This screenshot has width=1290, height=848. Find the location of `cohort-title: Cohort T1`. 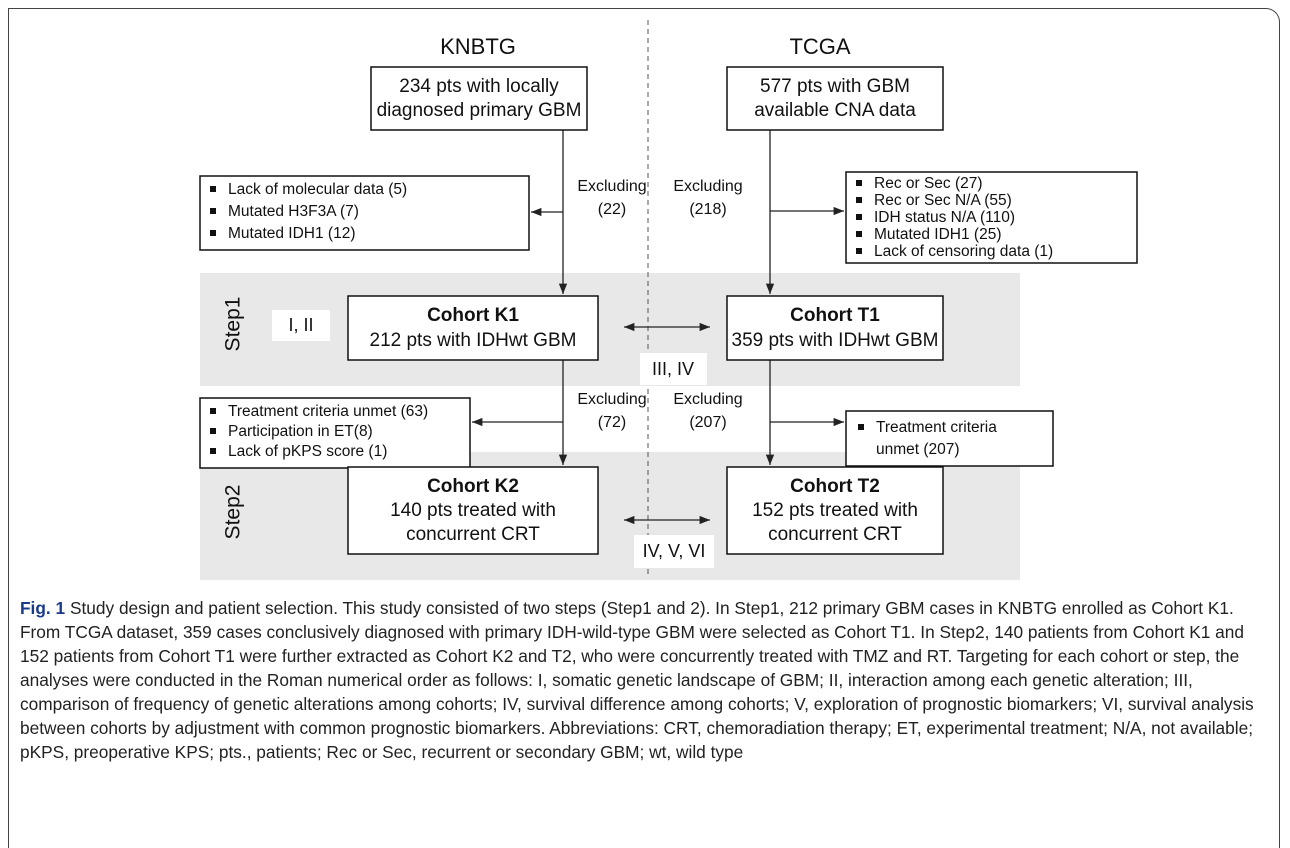

cohort-title: Cohort T1 is located at coordinates (835, 315).